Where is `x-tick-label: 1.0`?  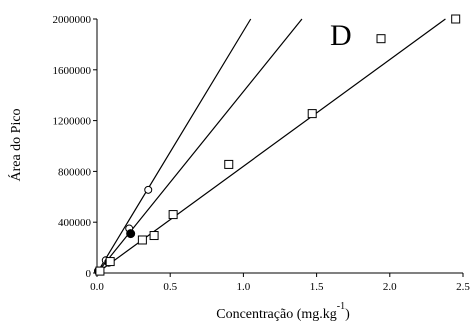 x-tick-label: 1.0 is located at coordinates (244, 287).